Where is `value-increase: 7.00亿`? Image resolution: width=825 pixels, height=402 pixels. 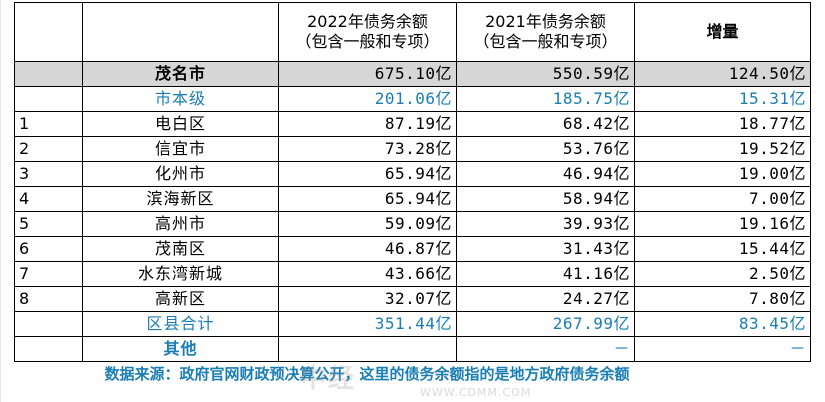
value-increase: 7.00亿 is located at coordinates (722, 199).